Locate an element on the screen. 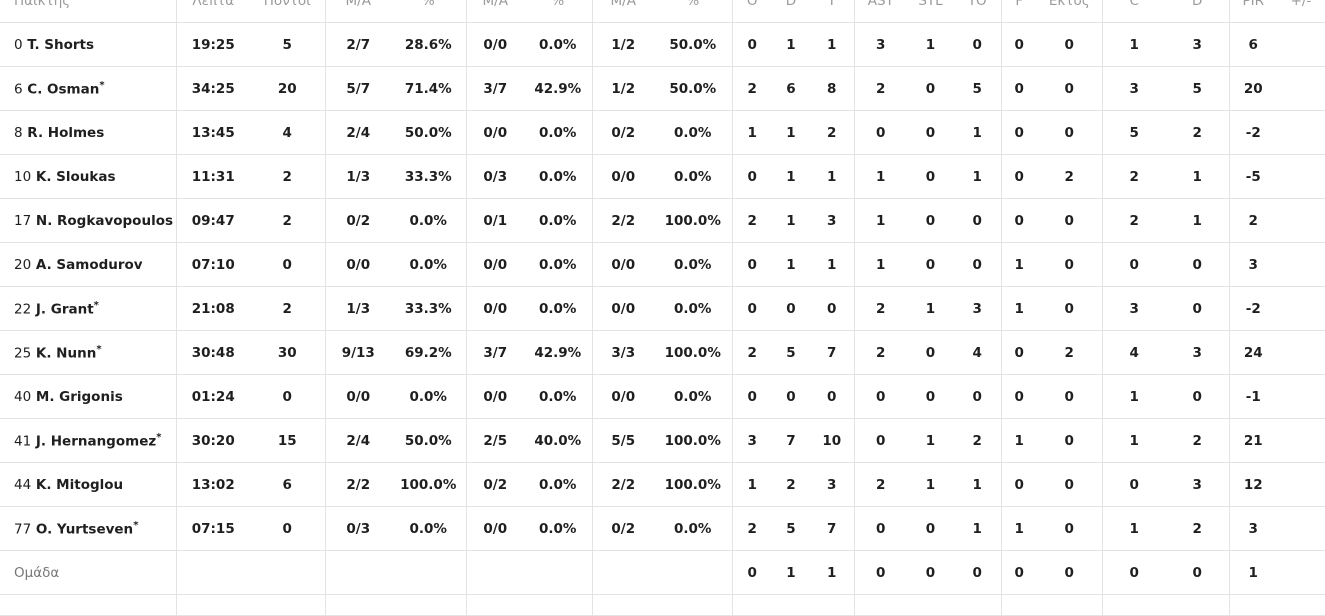 The height and width of the screenshot is (616, 1325). player-cell: 10 K. Sloukas is located at coordinates (88, 176).